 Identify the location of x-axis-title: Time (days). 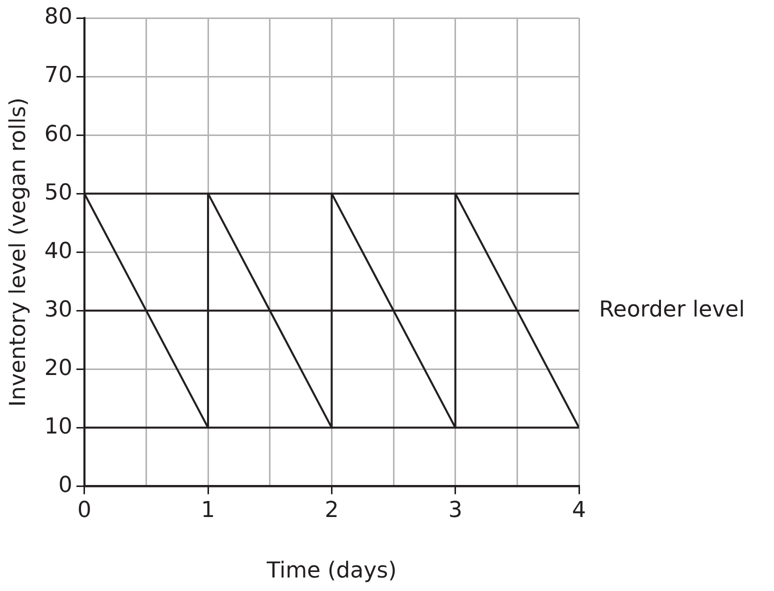
(331, 571).